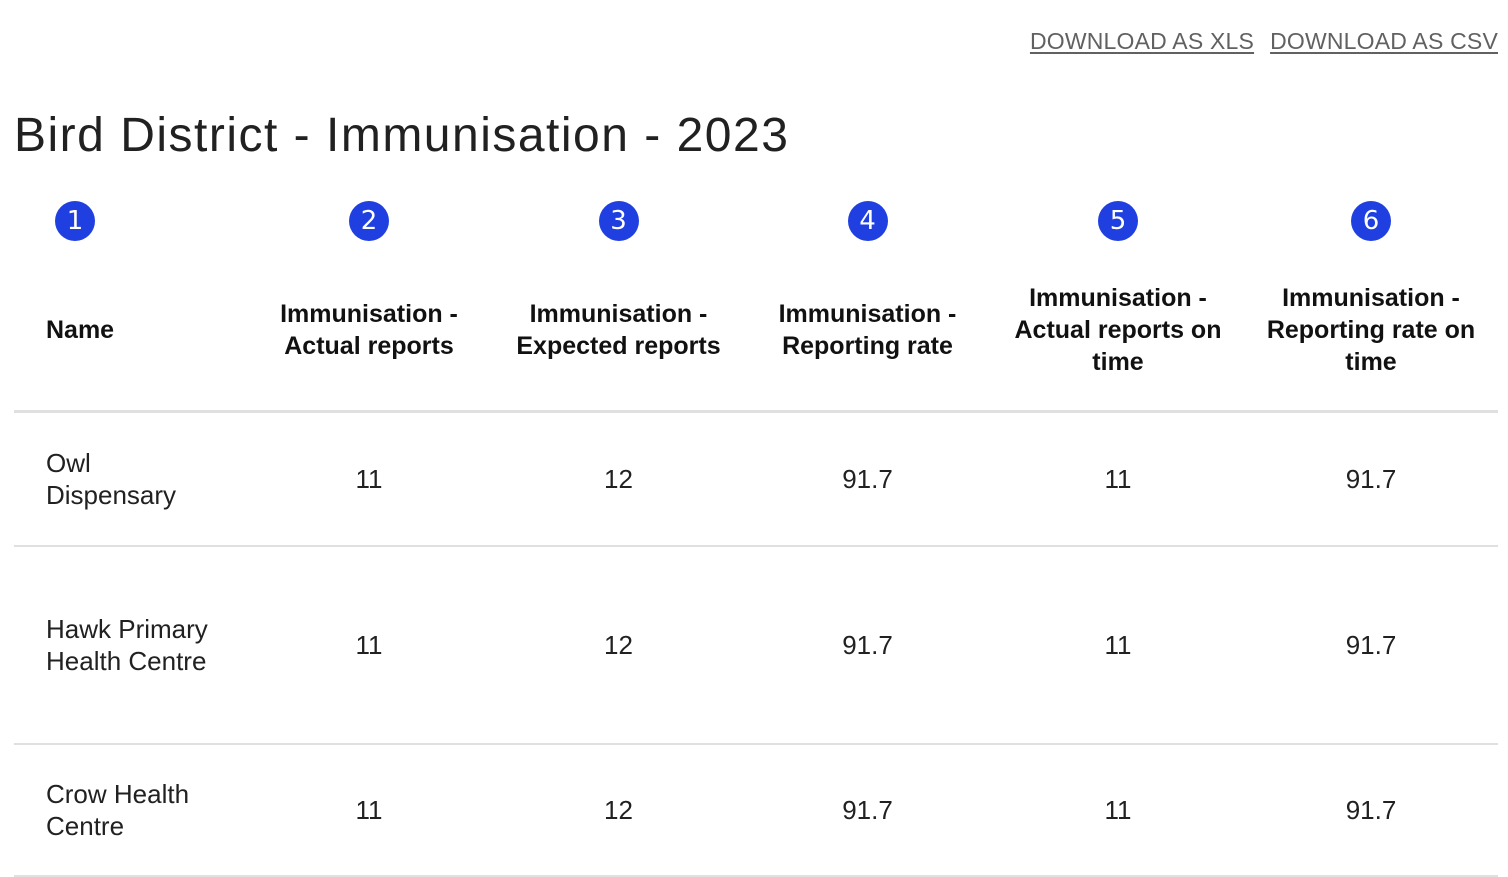  Describe the element at coordinates (129, 810) in the screenshot. I see `org-unit-name: Crow Health Centre` at that location.